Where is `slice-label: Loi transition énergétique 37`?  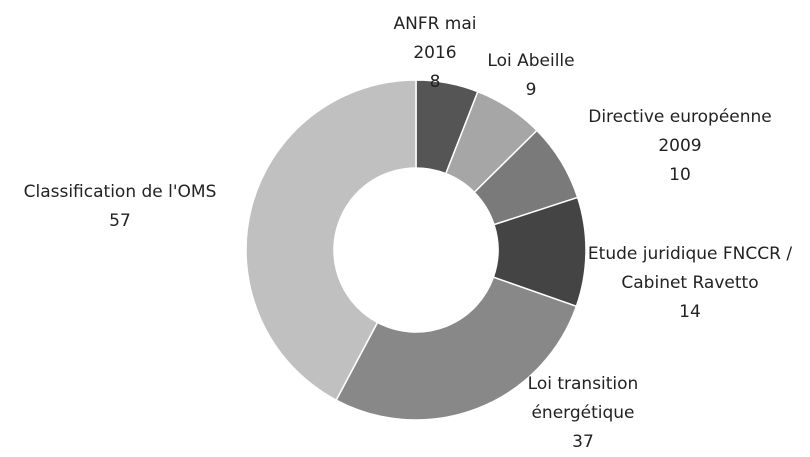
slice-label: Loi transition énergétique 37 is located at coordinates (583, 413).